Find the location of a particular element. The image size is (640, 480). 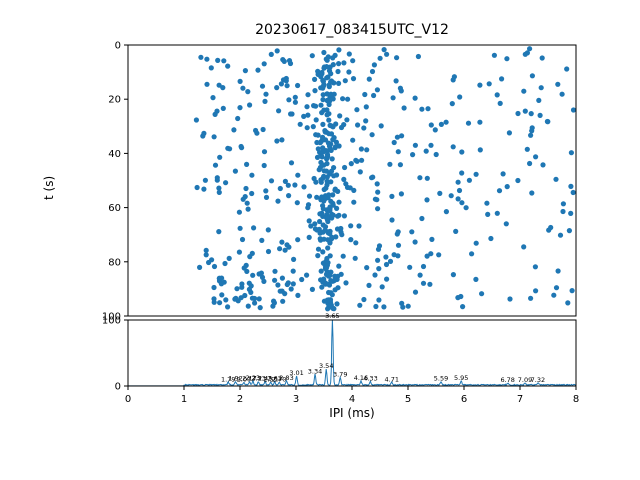

ipi-histogram-line is located at coordinates (352, 353).